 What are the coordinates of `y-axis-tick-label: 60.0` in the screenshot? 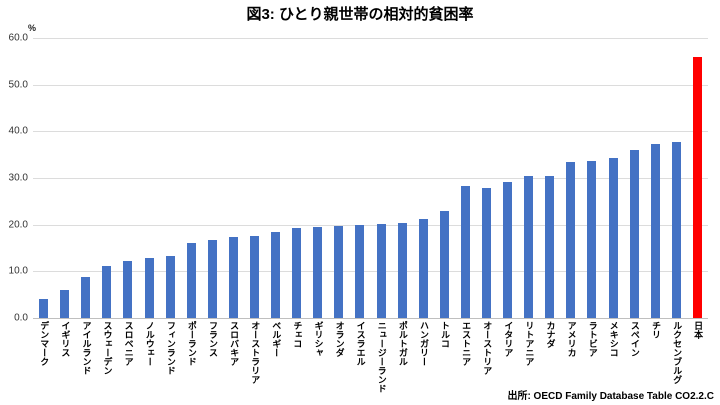 It's located at (18, 38).